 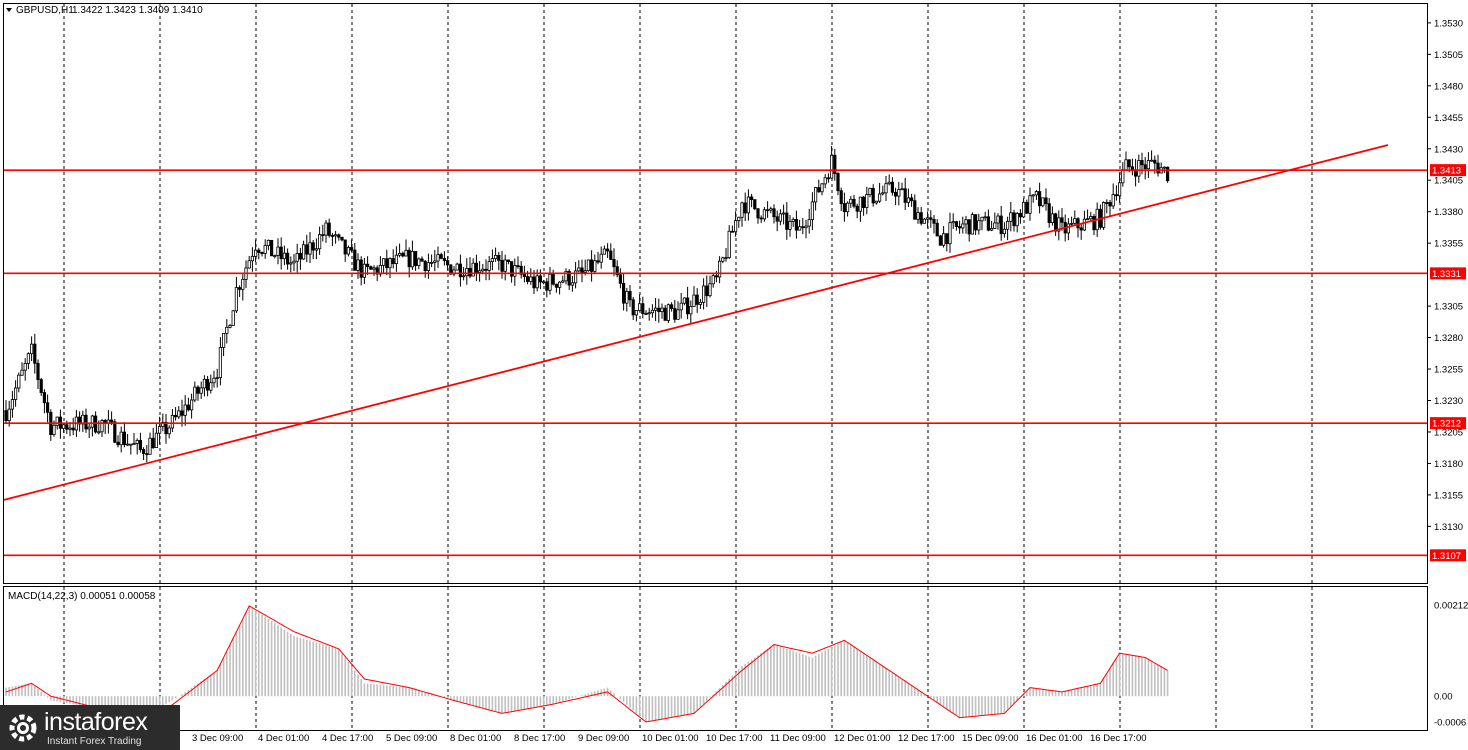 What do you see at coordinates (96, 722) in the screenshot?
I see `logo-brand: instaforex` at bounding box center [96, 722].